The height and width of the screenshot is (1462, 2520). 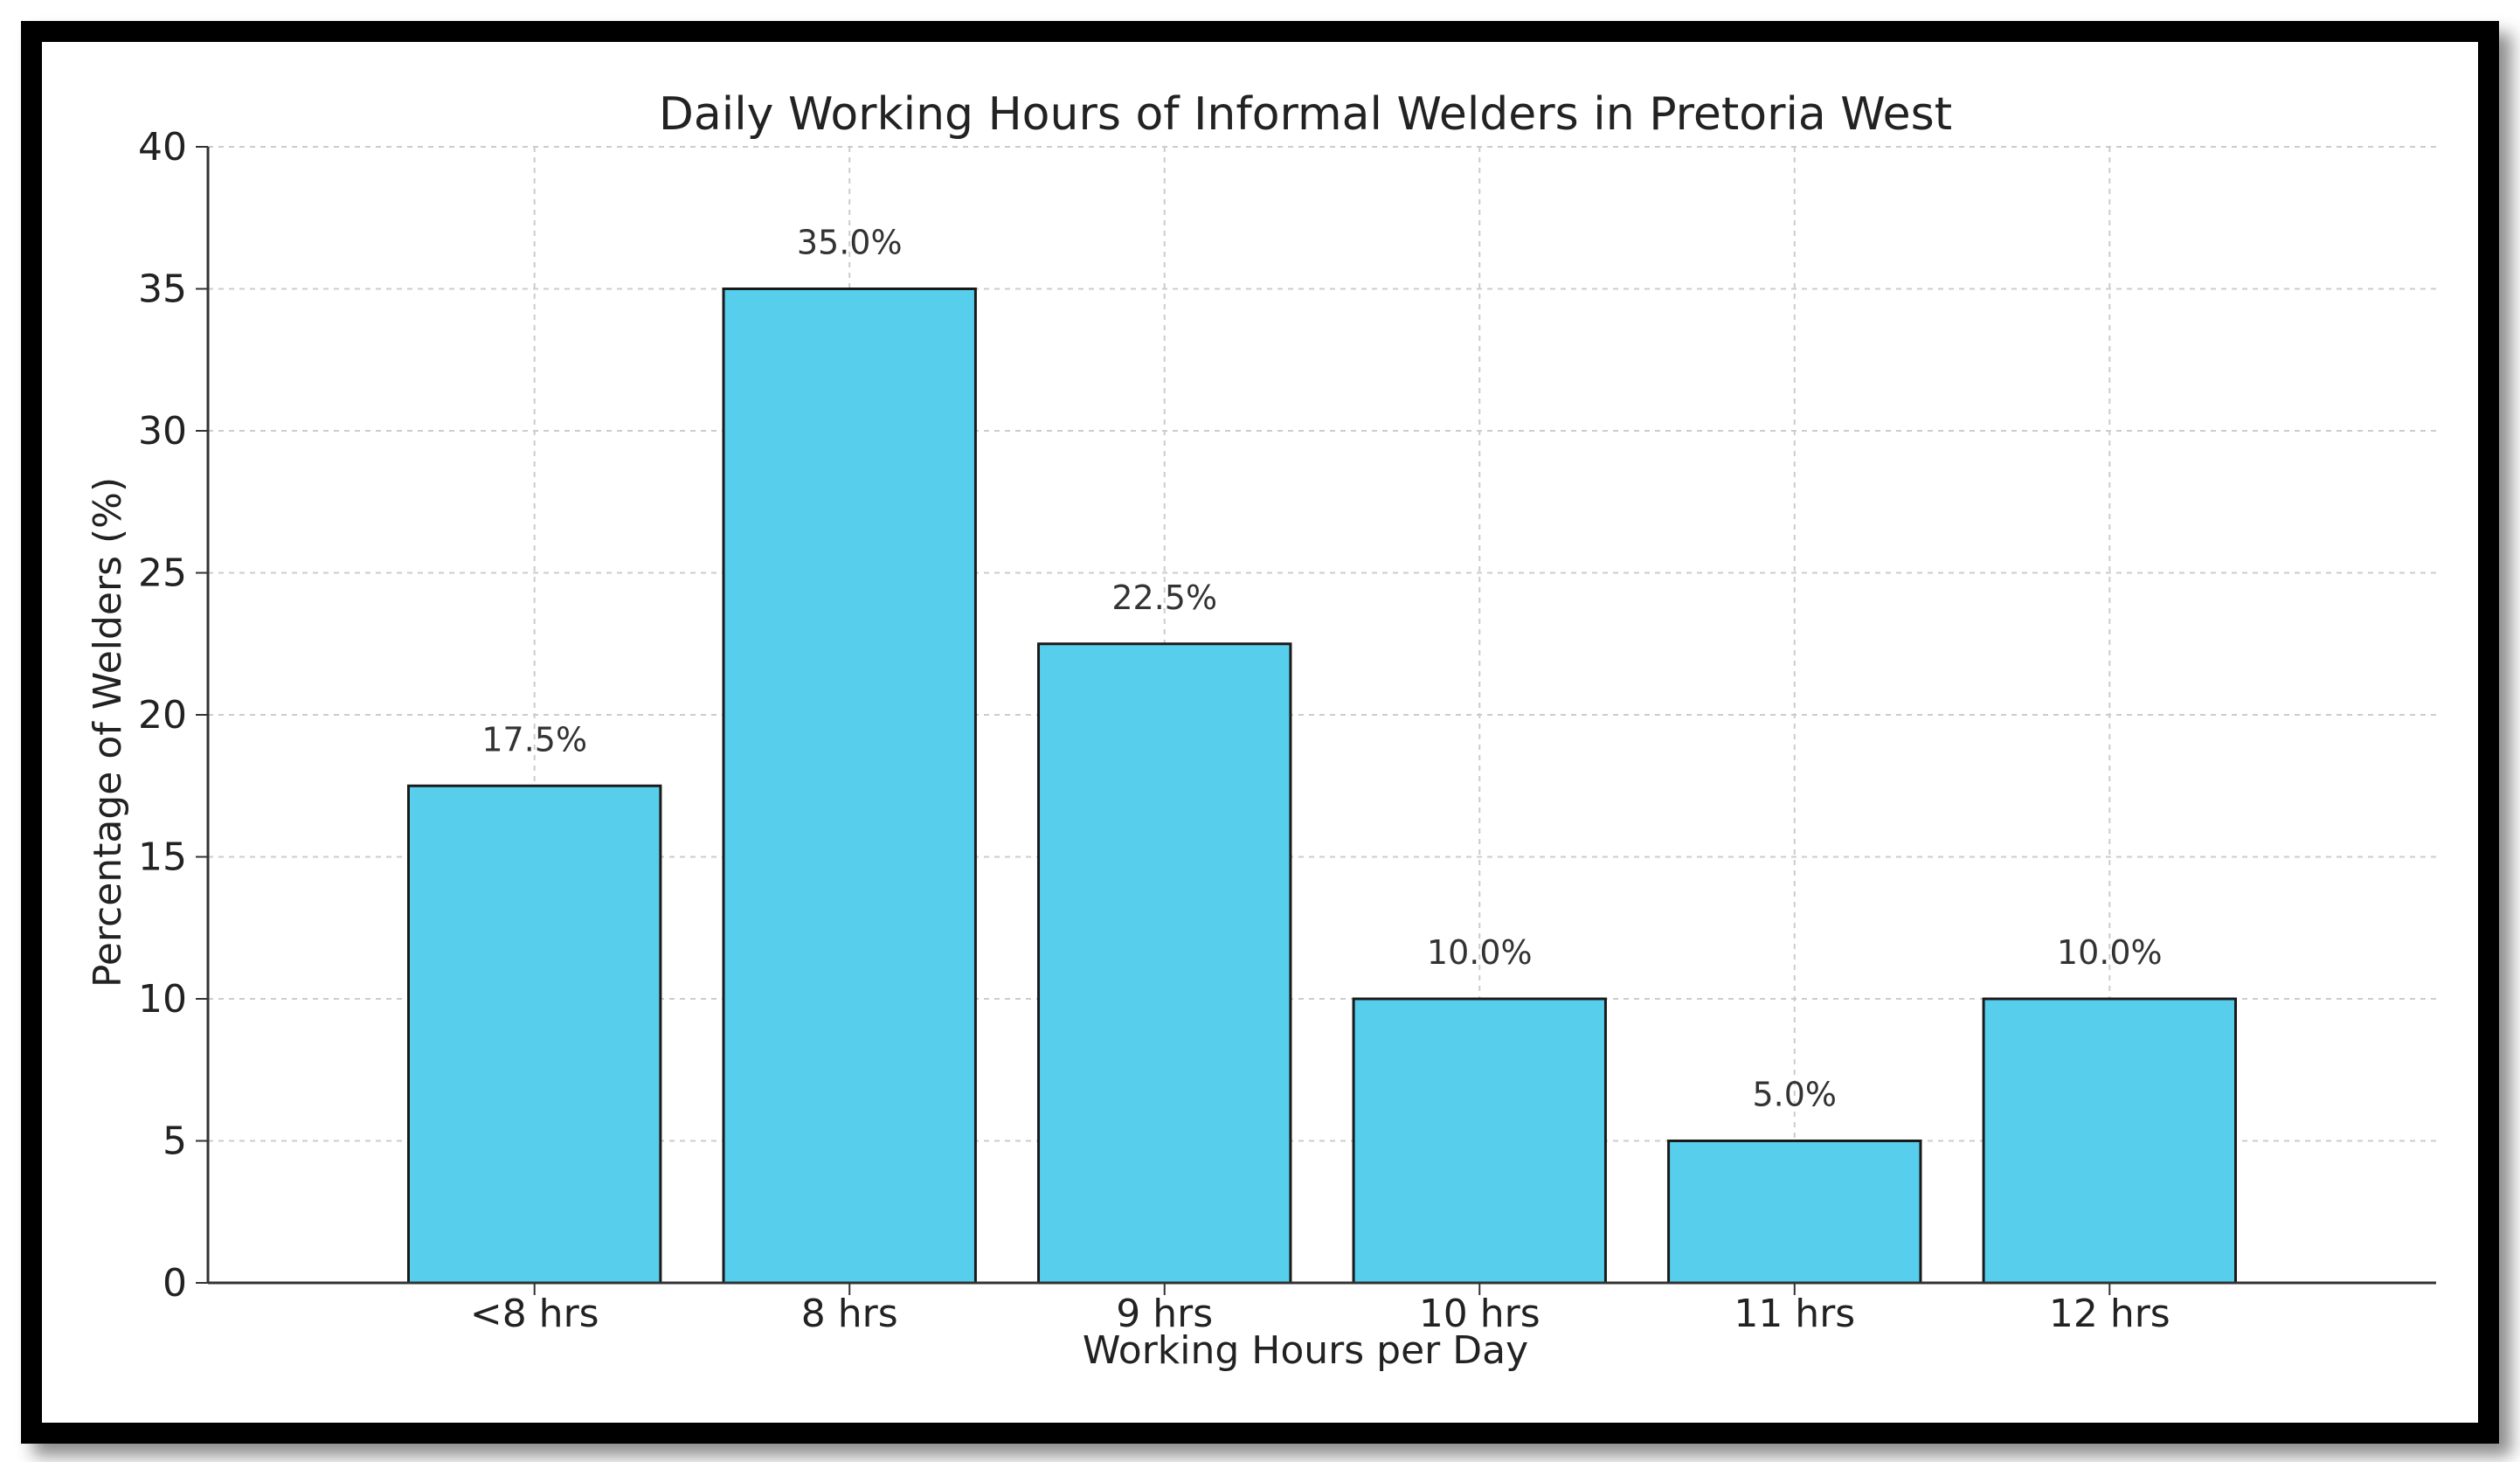 What do you see at coordinates (1794, 1314) in the screenshot?
I see `x-tick-label: 11 hrs` at bounding box center [1794, 1314].